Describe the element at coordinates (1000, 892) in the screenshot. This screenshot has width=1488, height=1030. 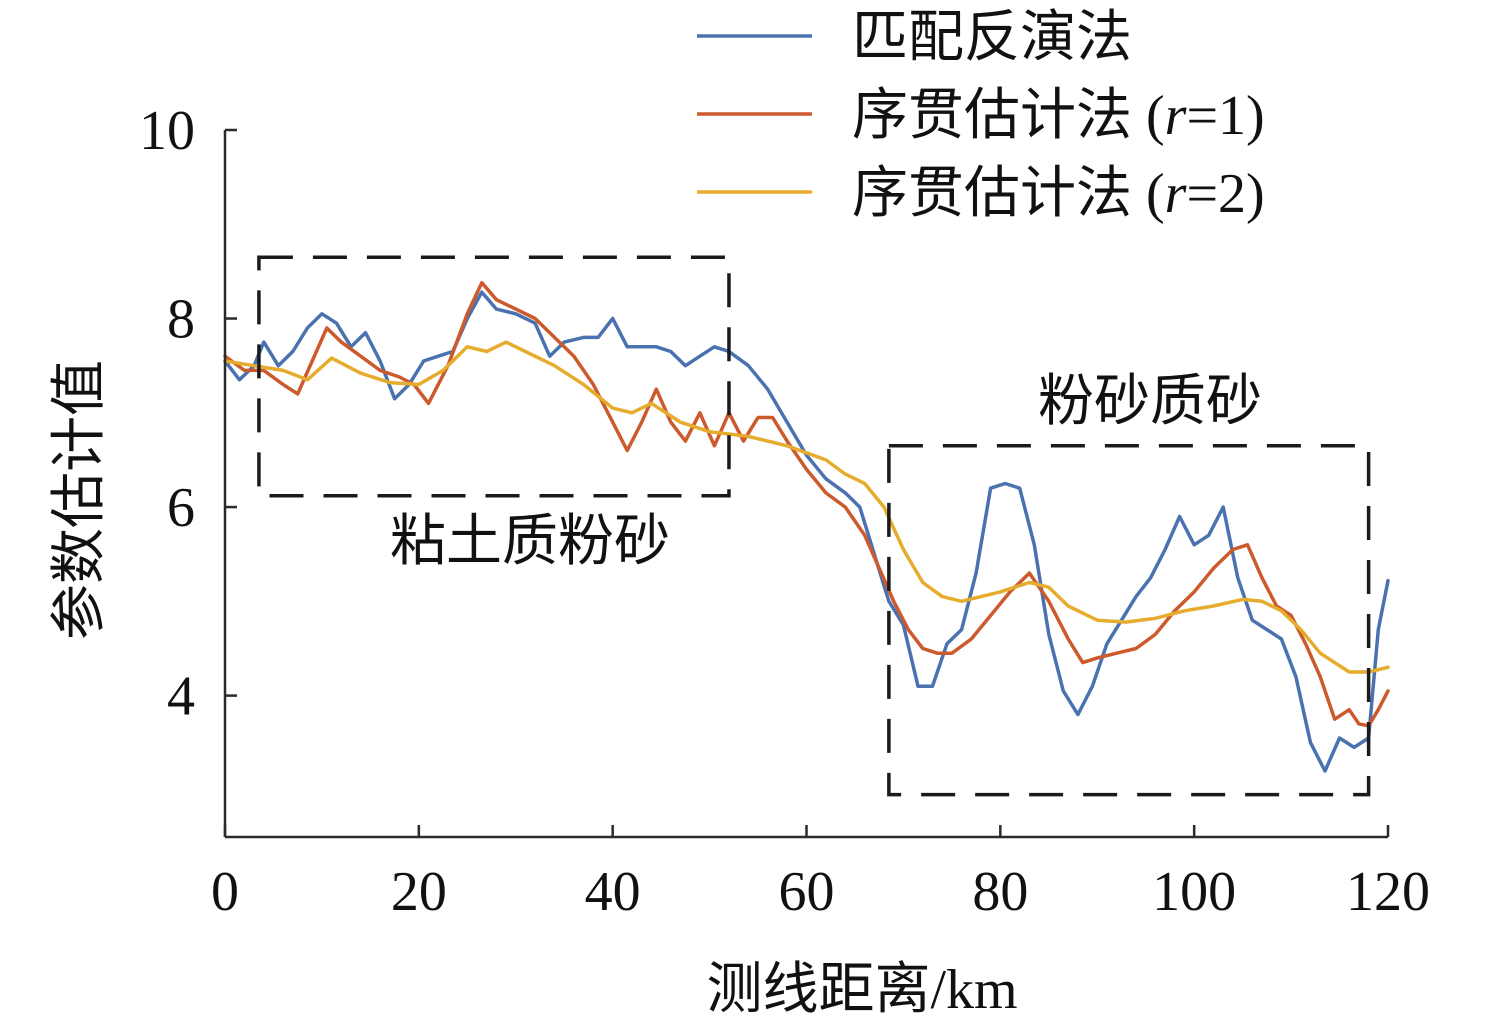
I see `x-tick-label: 80` at that location.